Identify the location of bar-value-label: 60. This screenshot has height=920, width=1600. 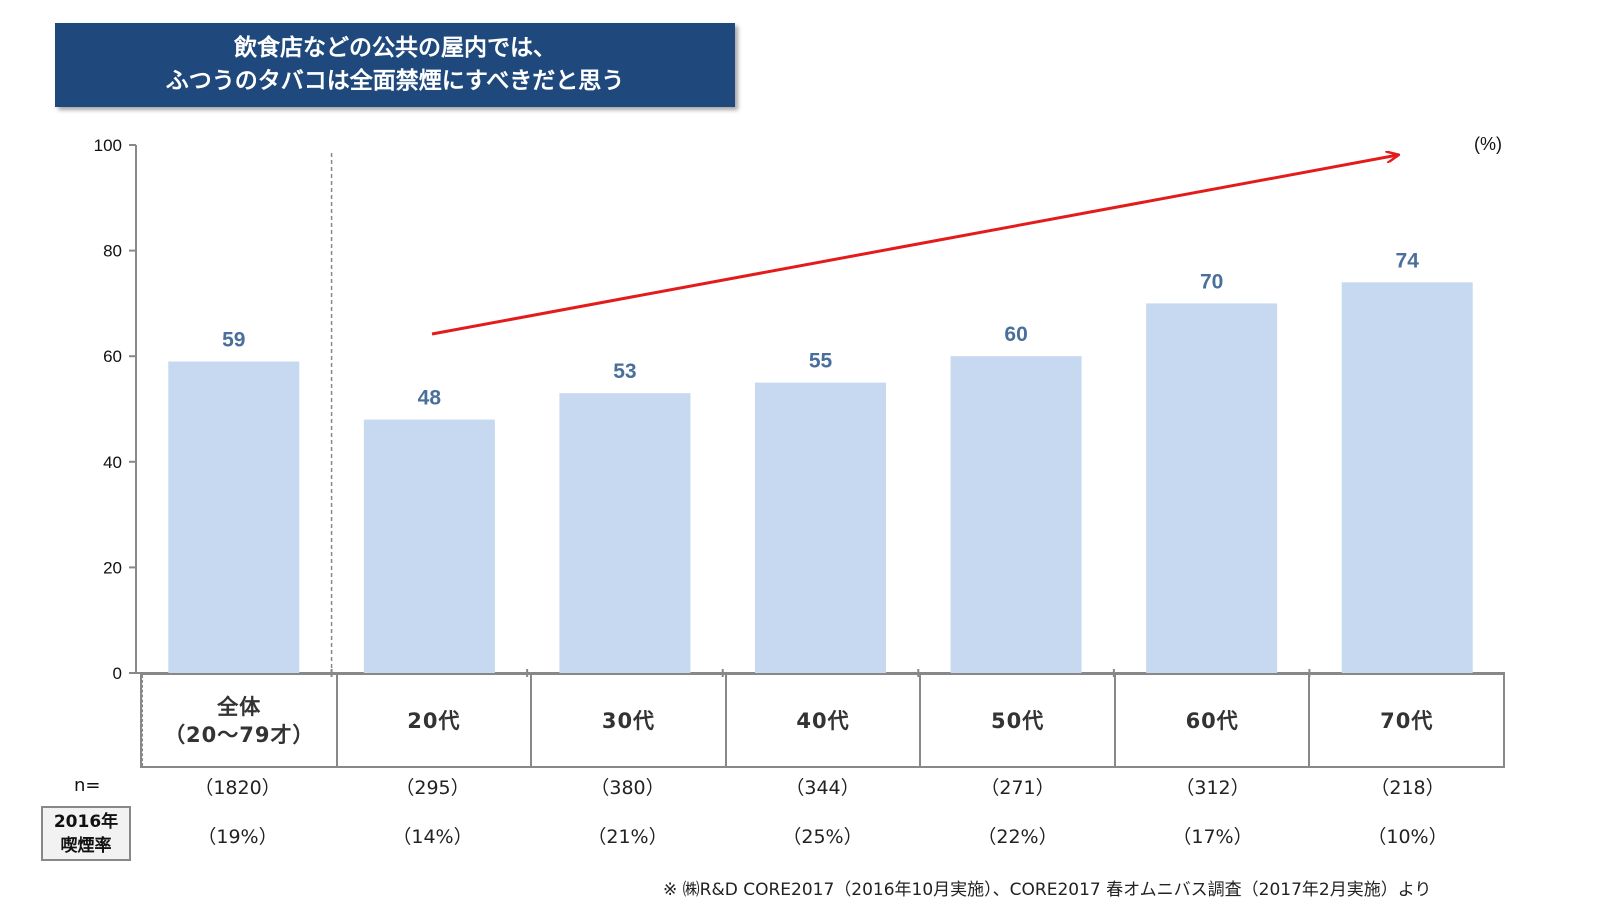
(1015, 334).